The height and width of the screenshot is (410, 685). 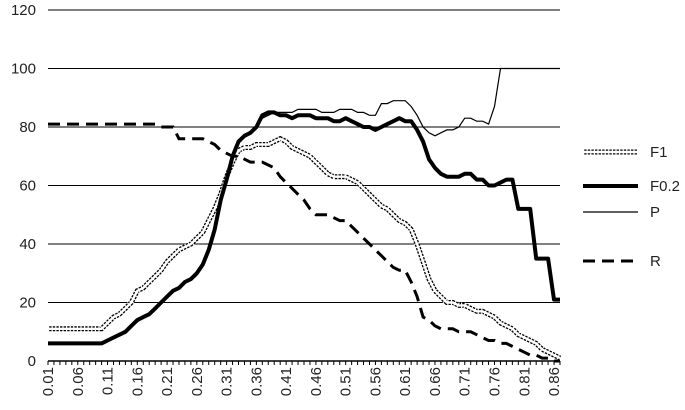 I want to click on x-tick-label: 0.36, so click(x=256, y=381).